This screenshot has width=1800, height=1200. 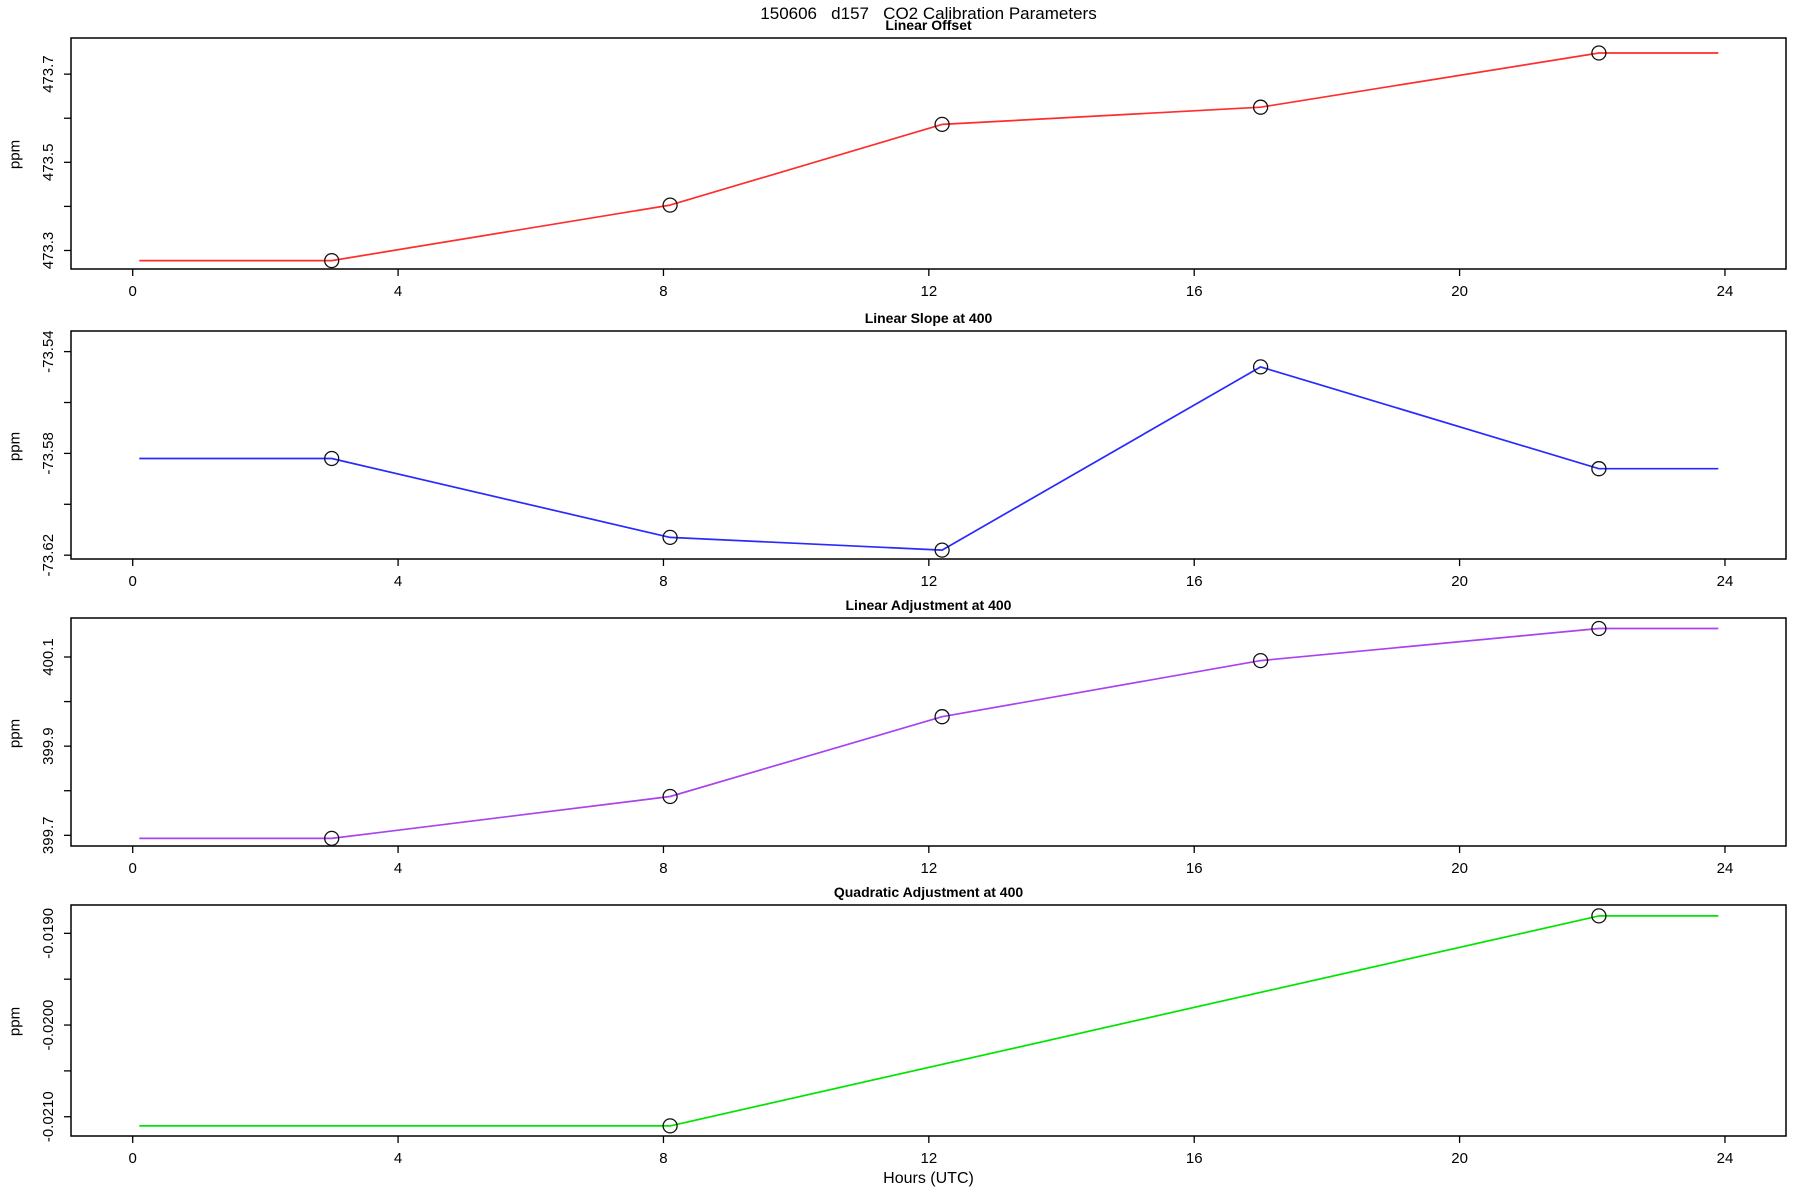 I want to click on y-tick-label: 473.5, so click(x=48, y=163).